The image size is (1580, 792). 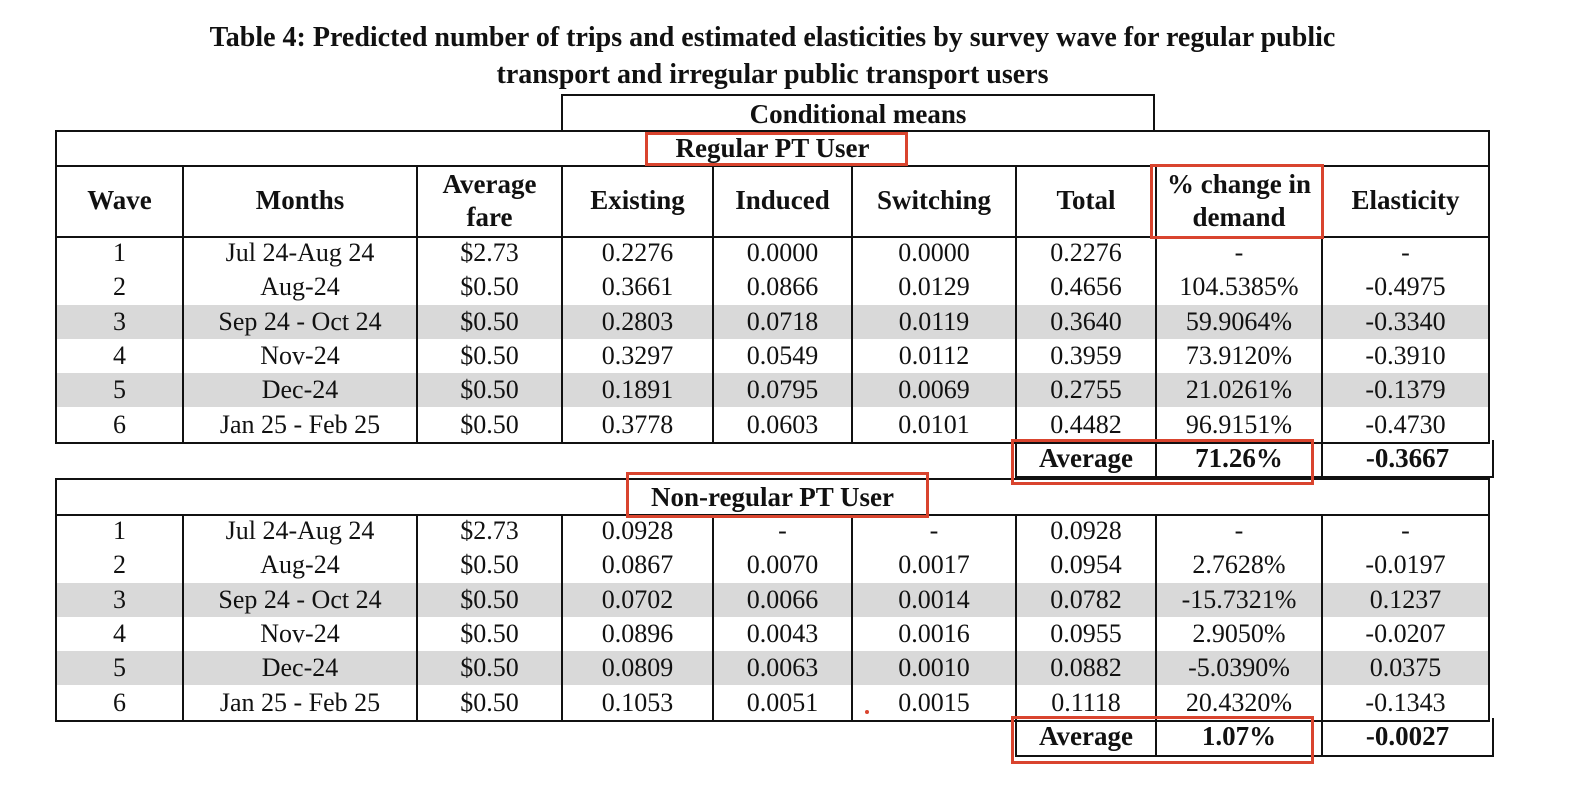 I want to click on cell-elasticity: -0.4975, so click(x=1405, y=287).